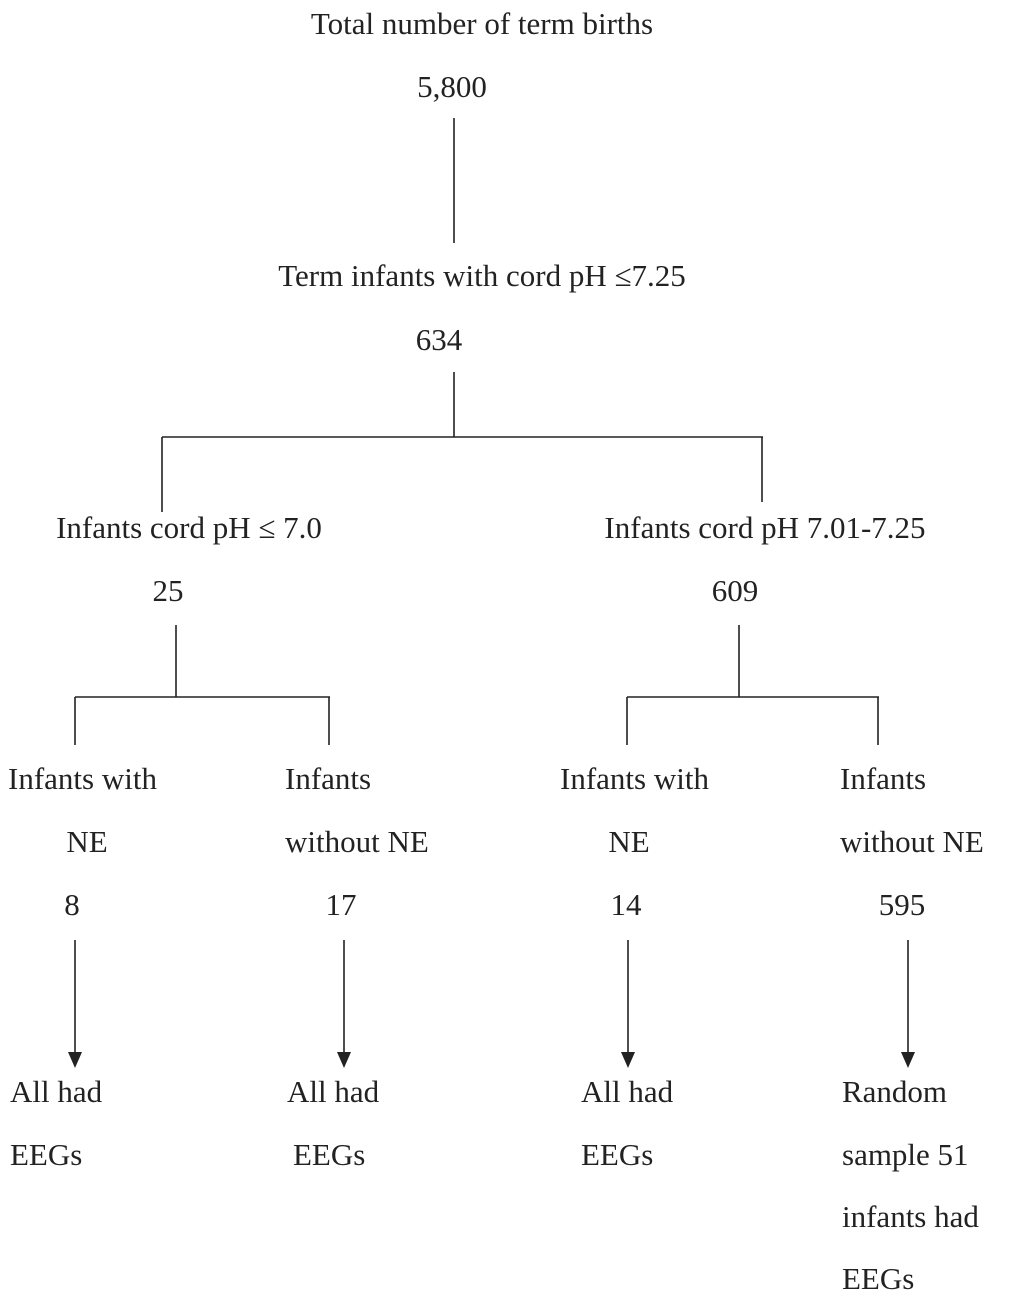 The height and width of the screenshot is (1299, 1009). I want to click on node-count: 17, so click(341, 904).